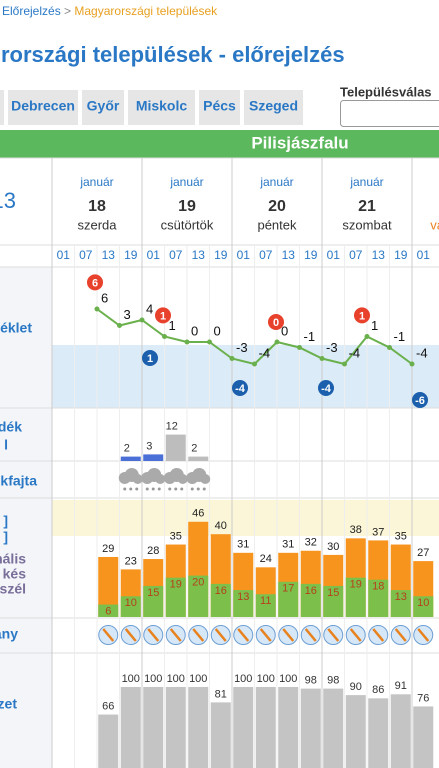 The image size is (439, 768). Describe the element at coordinates (13, 589) in the screenshot. I see `row-label: szél` at that location.